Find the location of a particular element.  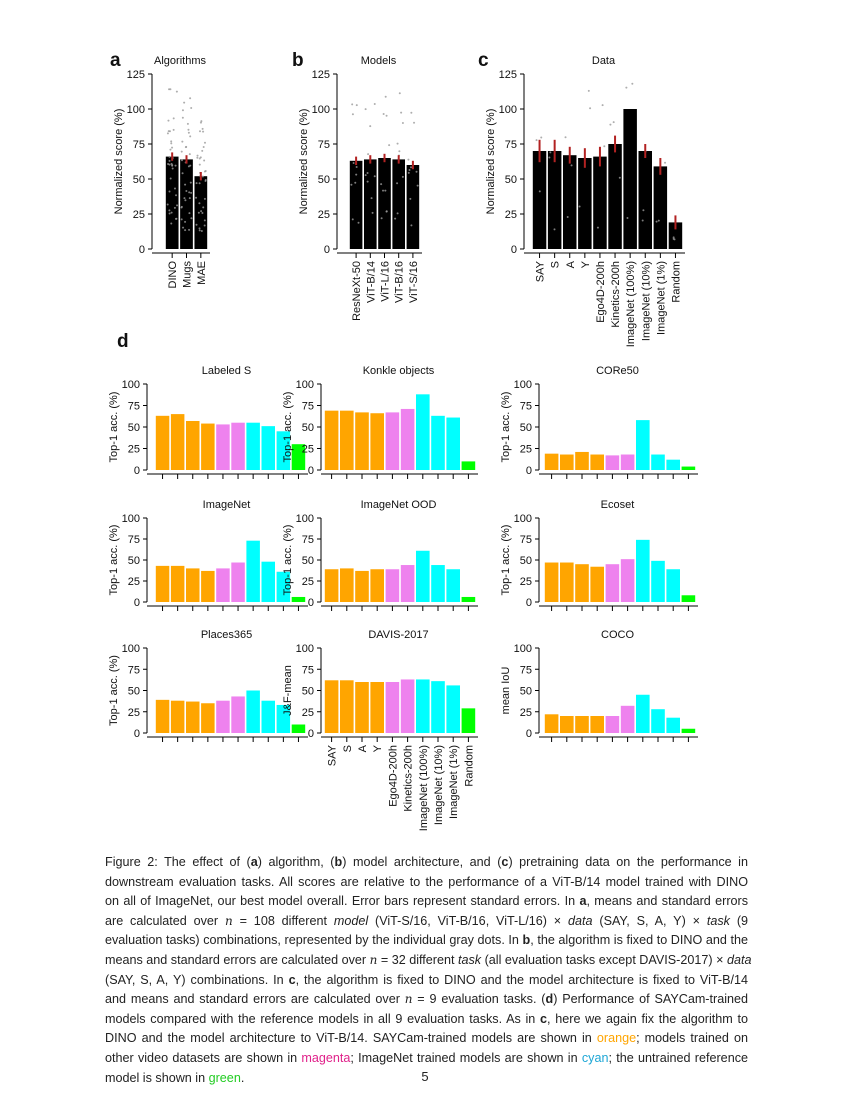

chart-title: Data is located at coordinates (604, 61).